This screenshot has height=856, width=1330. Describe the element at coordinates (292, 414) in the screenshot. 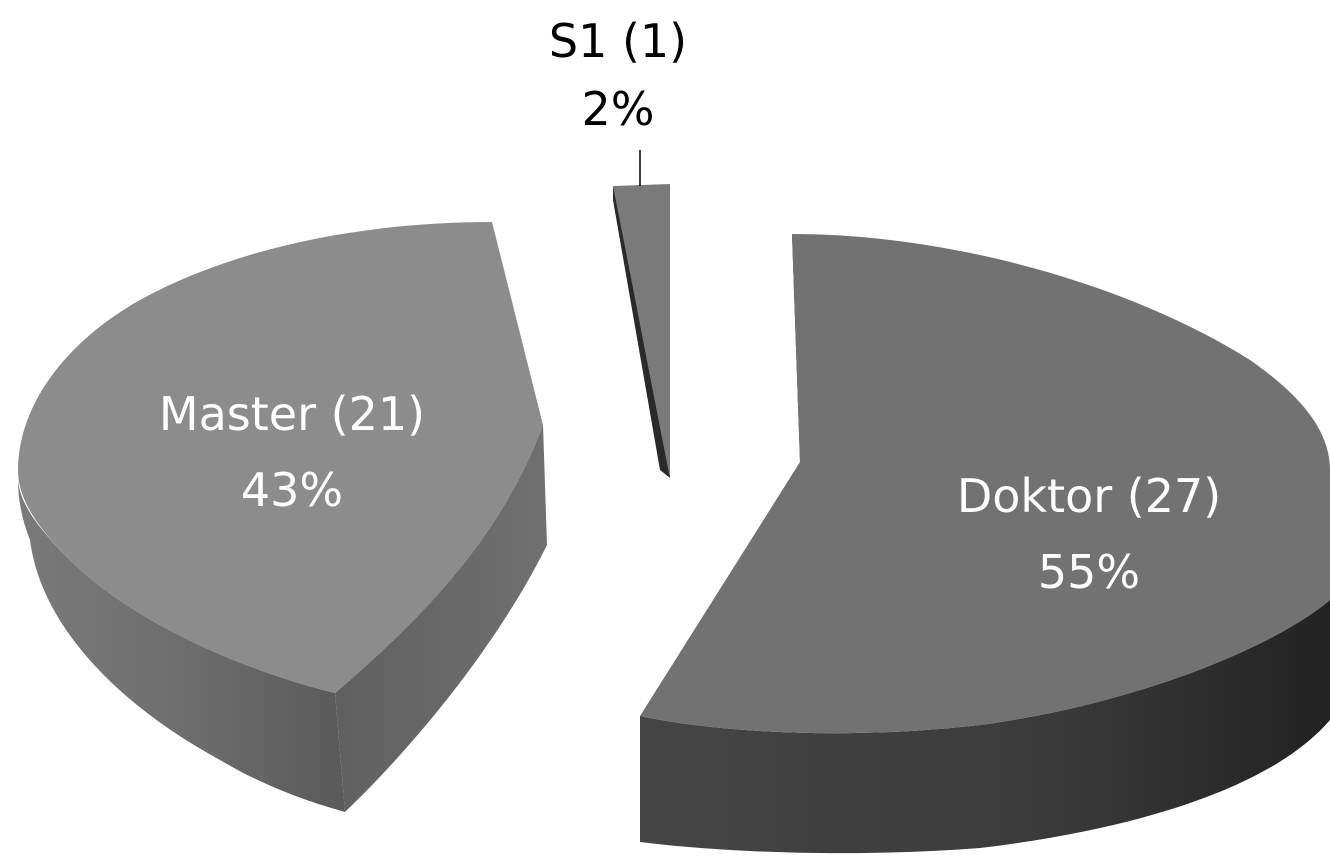

I see `label-master-name: Master (21)` at that location.